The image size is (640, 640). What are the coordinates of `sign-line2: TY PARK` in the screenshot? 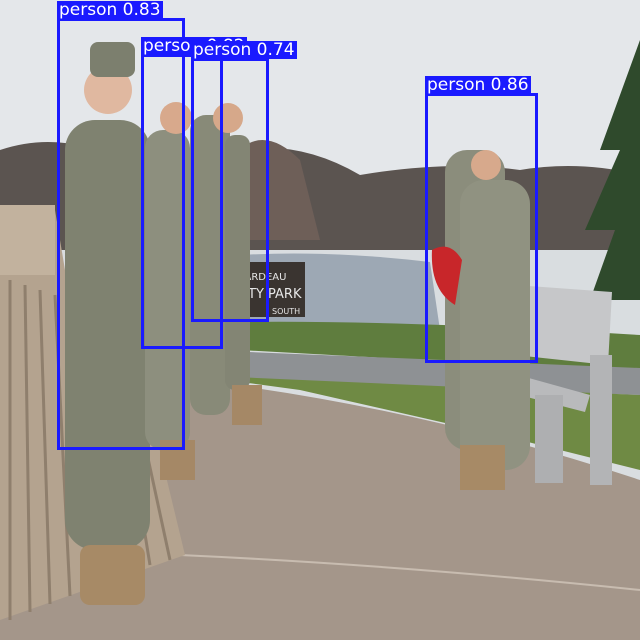 It's located at (274, 294).